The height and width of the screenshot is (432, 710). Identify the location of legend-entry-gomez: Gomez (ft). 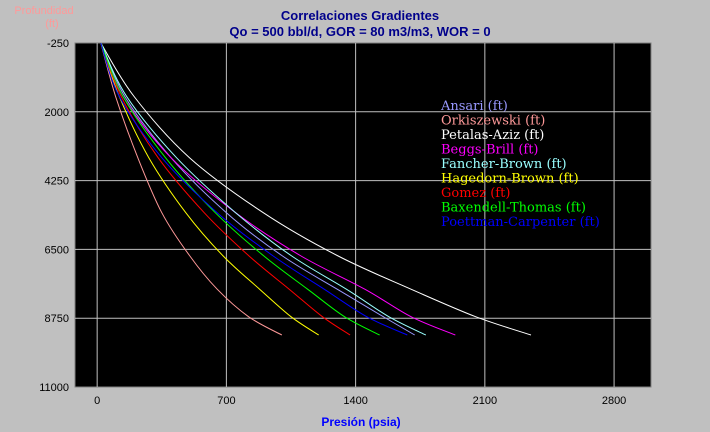
(475, 193).